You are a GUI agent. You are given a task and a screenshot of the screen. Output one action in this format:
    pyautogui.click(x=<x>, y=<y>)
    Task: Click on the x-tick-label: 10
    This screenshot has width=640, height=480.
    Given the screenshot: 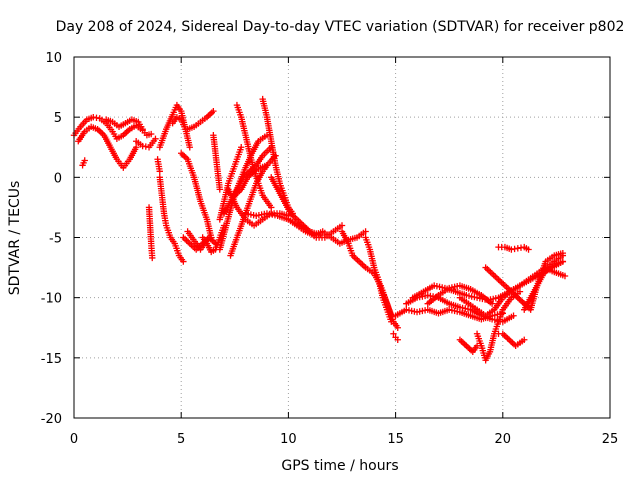 What is the action you would take?
    pyautogui.click(x=288, y=439)
    